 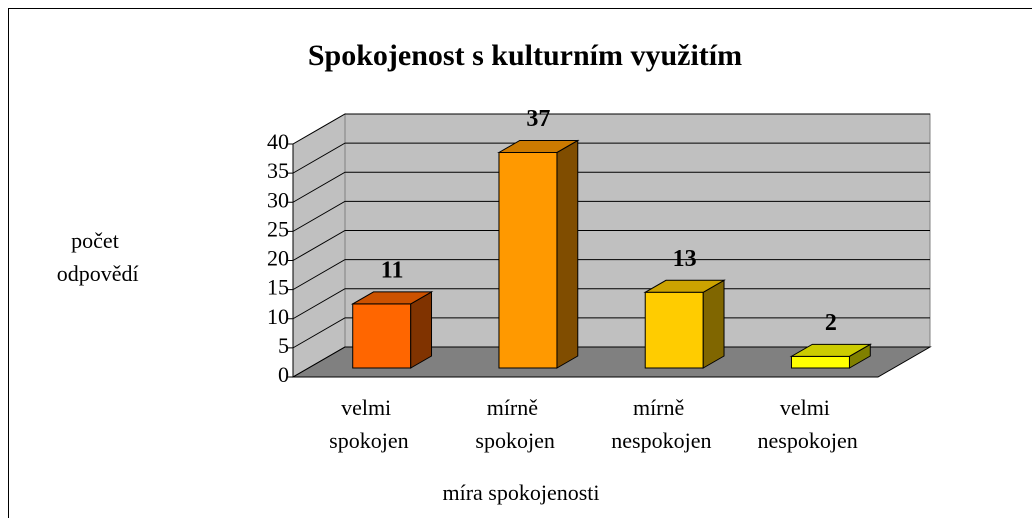 I want to click on y-tick-label: 35, so click(x=278, y=170).